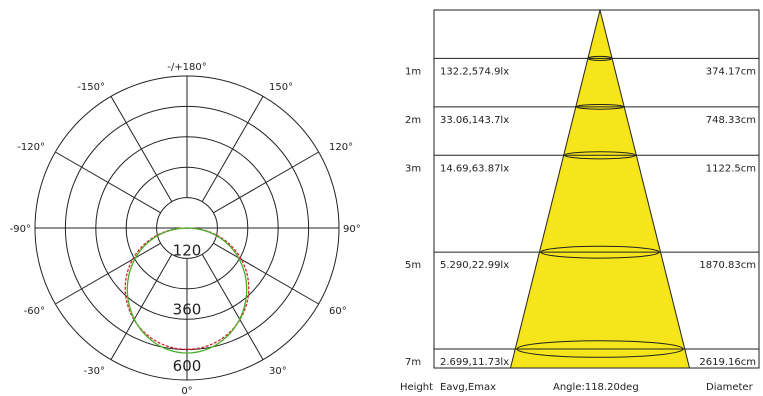 The width and height of the screenshot is (763, 396). What do you see at coordinates (187, 250) in the screenshot?
I see `radial-tick-label: 120` at bounding box center [187, 250].